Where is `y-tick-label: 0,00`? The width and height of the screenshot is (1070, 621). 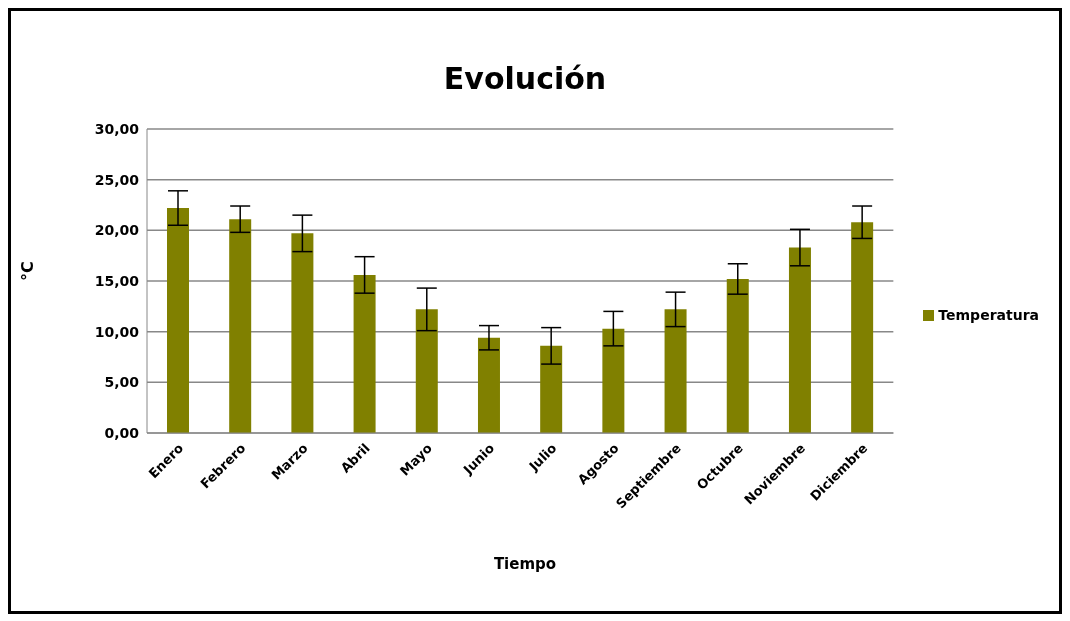
y-tick-label: 0,00 is located at coordinates (122, 432).